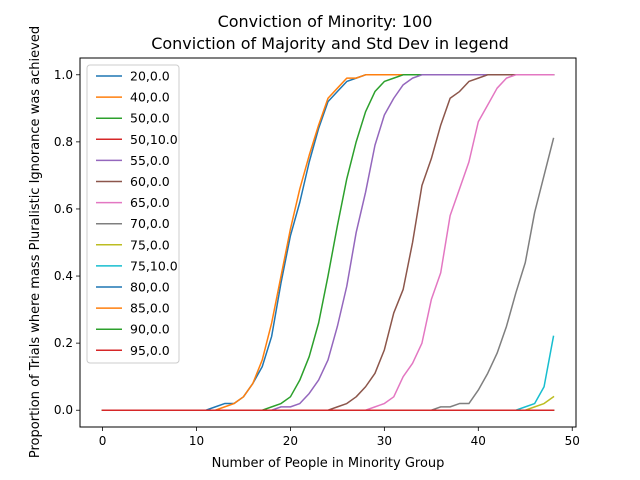 The width and height of the screenshot is (640, 480). Describe the element at coordinates (150, 223) in the screenshot. I see `legend-label: 70,0.0` at that location.